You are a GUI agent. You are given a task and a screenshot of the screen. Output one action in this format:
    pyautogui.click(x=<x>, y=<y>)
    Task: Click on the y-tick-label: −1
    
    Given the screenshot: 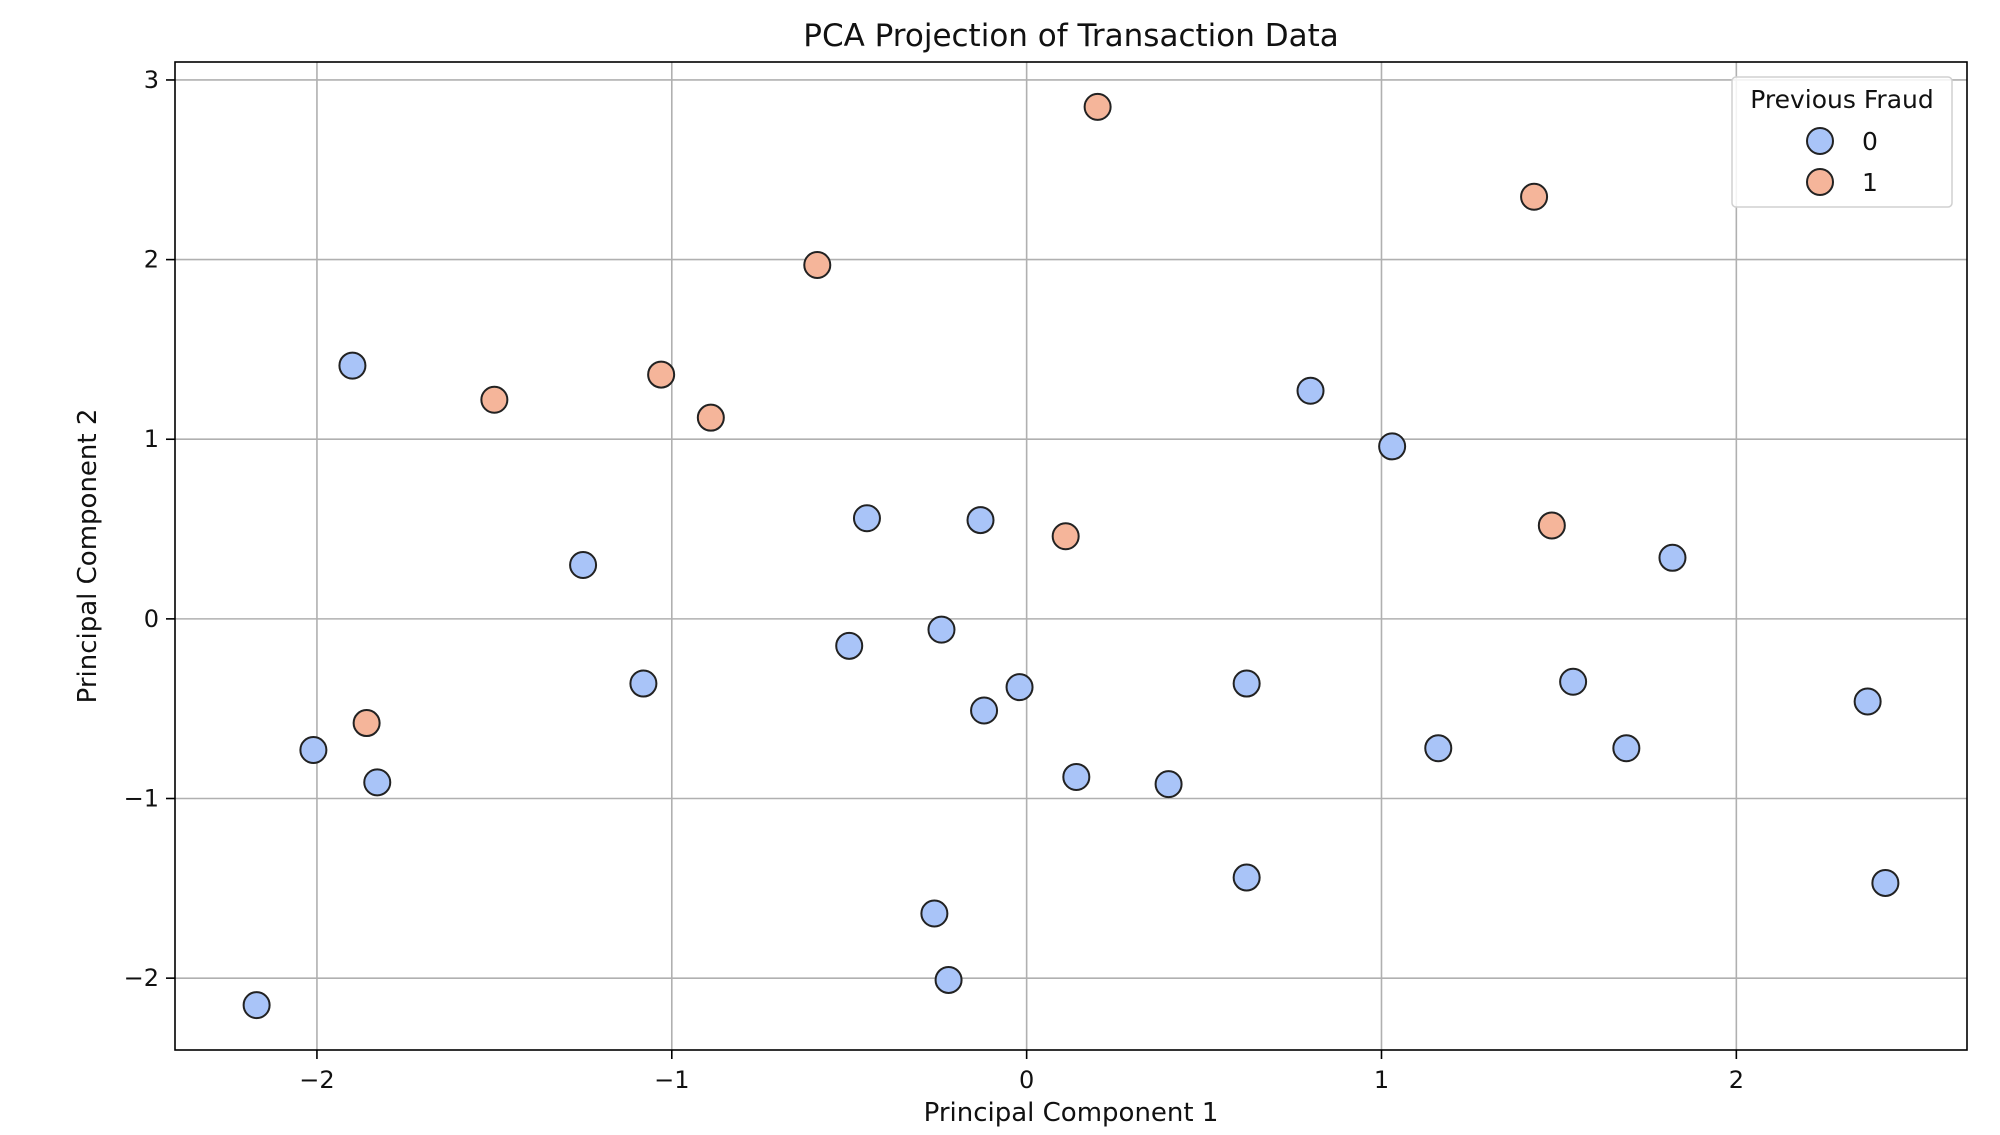 What is the action you would take?
    pyautogui.click(x=141, y=799)
    